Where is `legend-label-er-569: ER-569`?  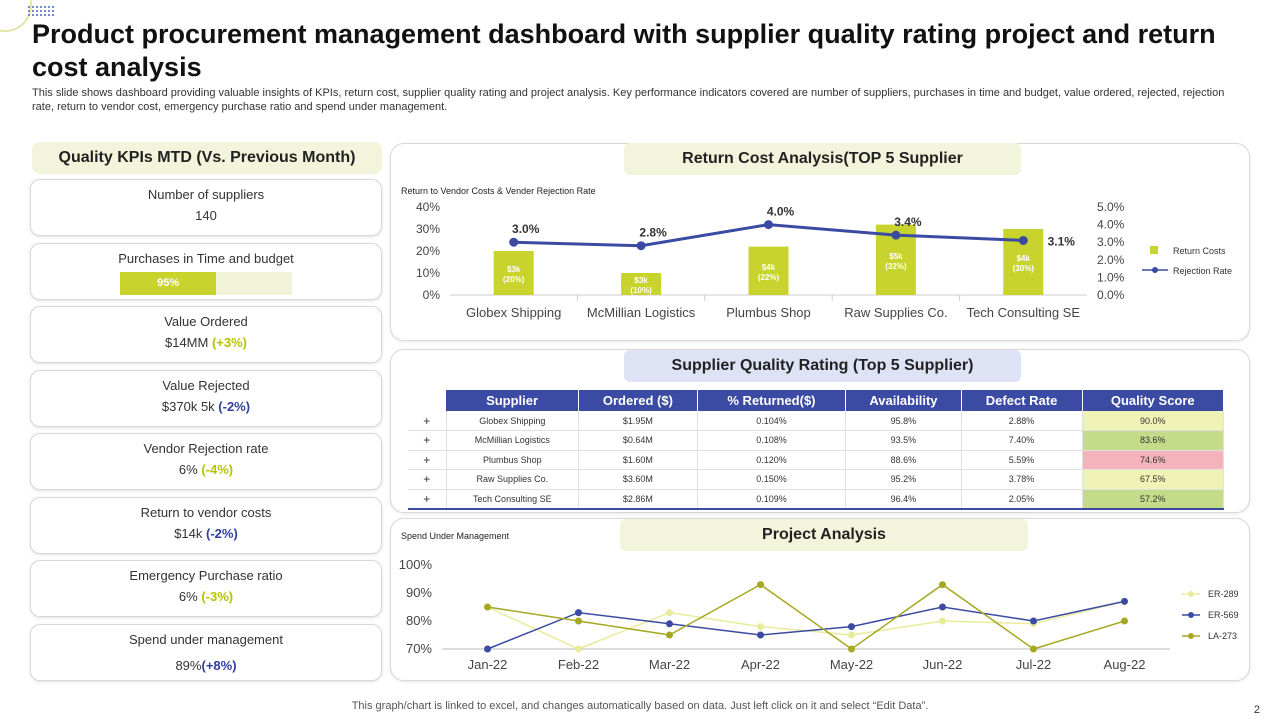 legend-label-er-569: ER-569 is located at coordinates (1223, 615).